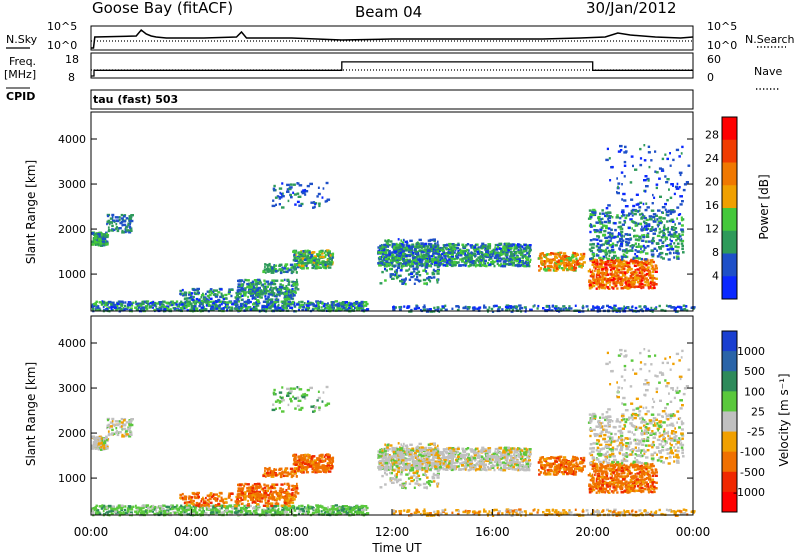  I want to click on power-colorbar-tick: 24, so click(712, 158).